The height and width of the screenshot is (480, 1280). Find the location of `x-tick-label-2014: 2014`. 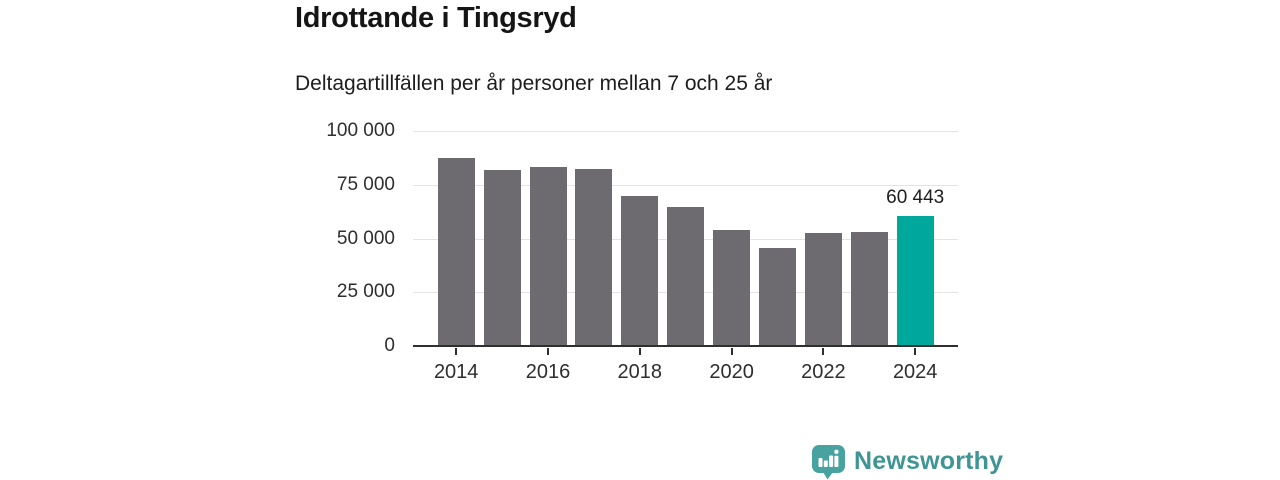

x-tick-label-2014: 2014 is located at coordinates (456, 372).